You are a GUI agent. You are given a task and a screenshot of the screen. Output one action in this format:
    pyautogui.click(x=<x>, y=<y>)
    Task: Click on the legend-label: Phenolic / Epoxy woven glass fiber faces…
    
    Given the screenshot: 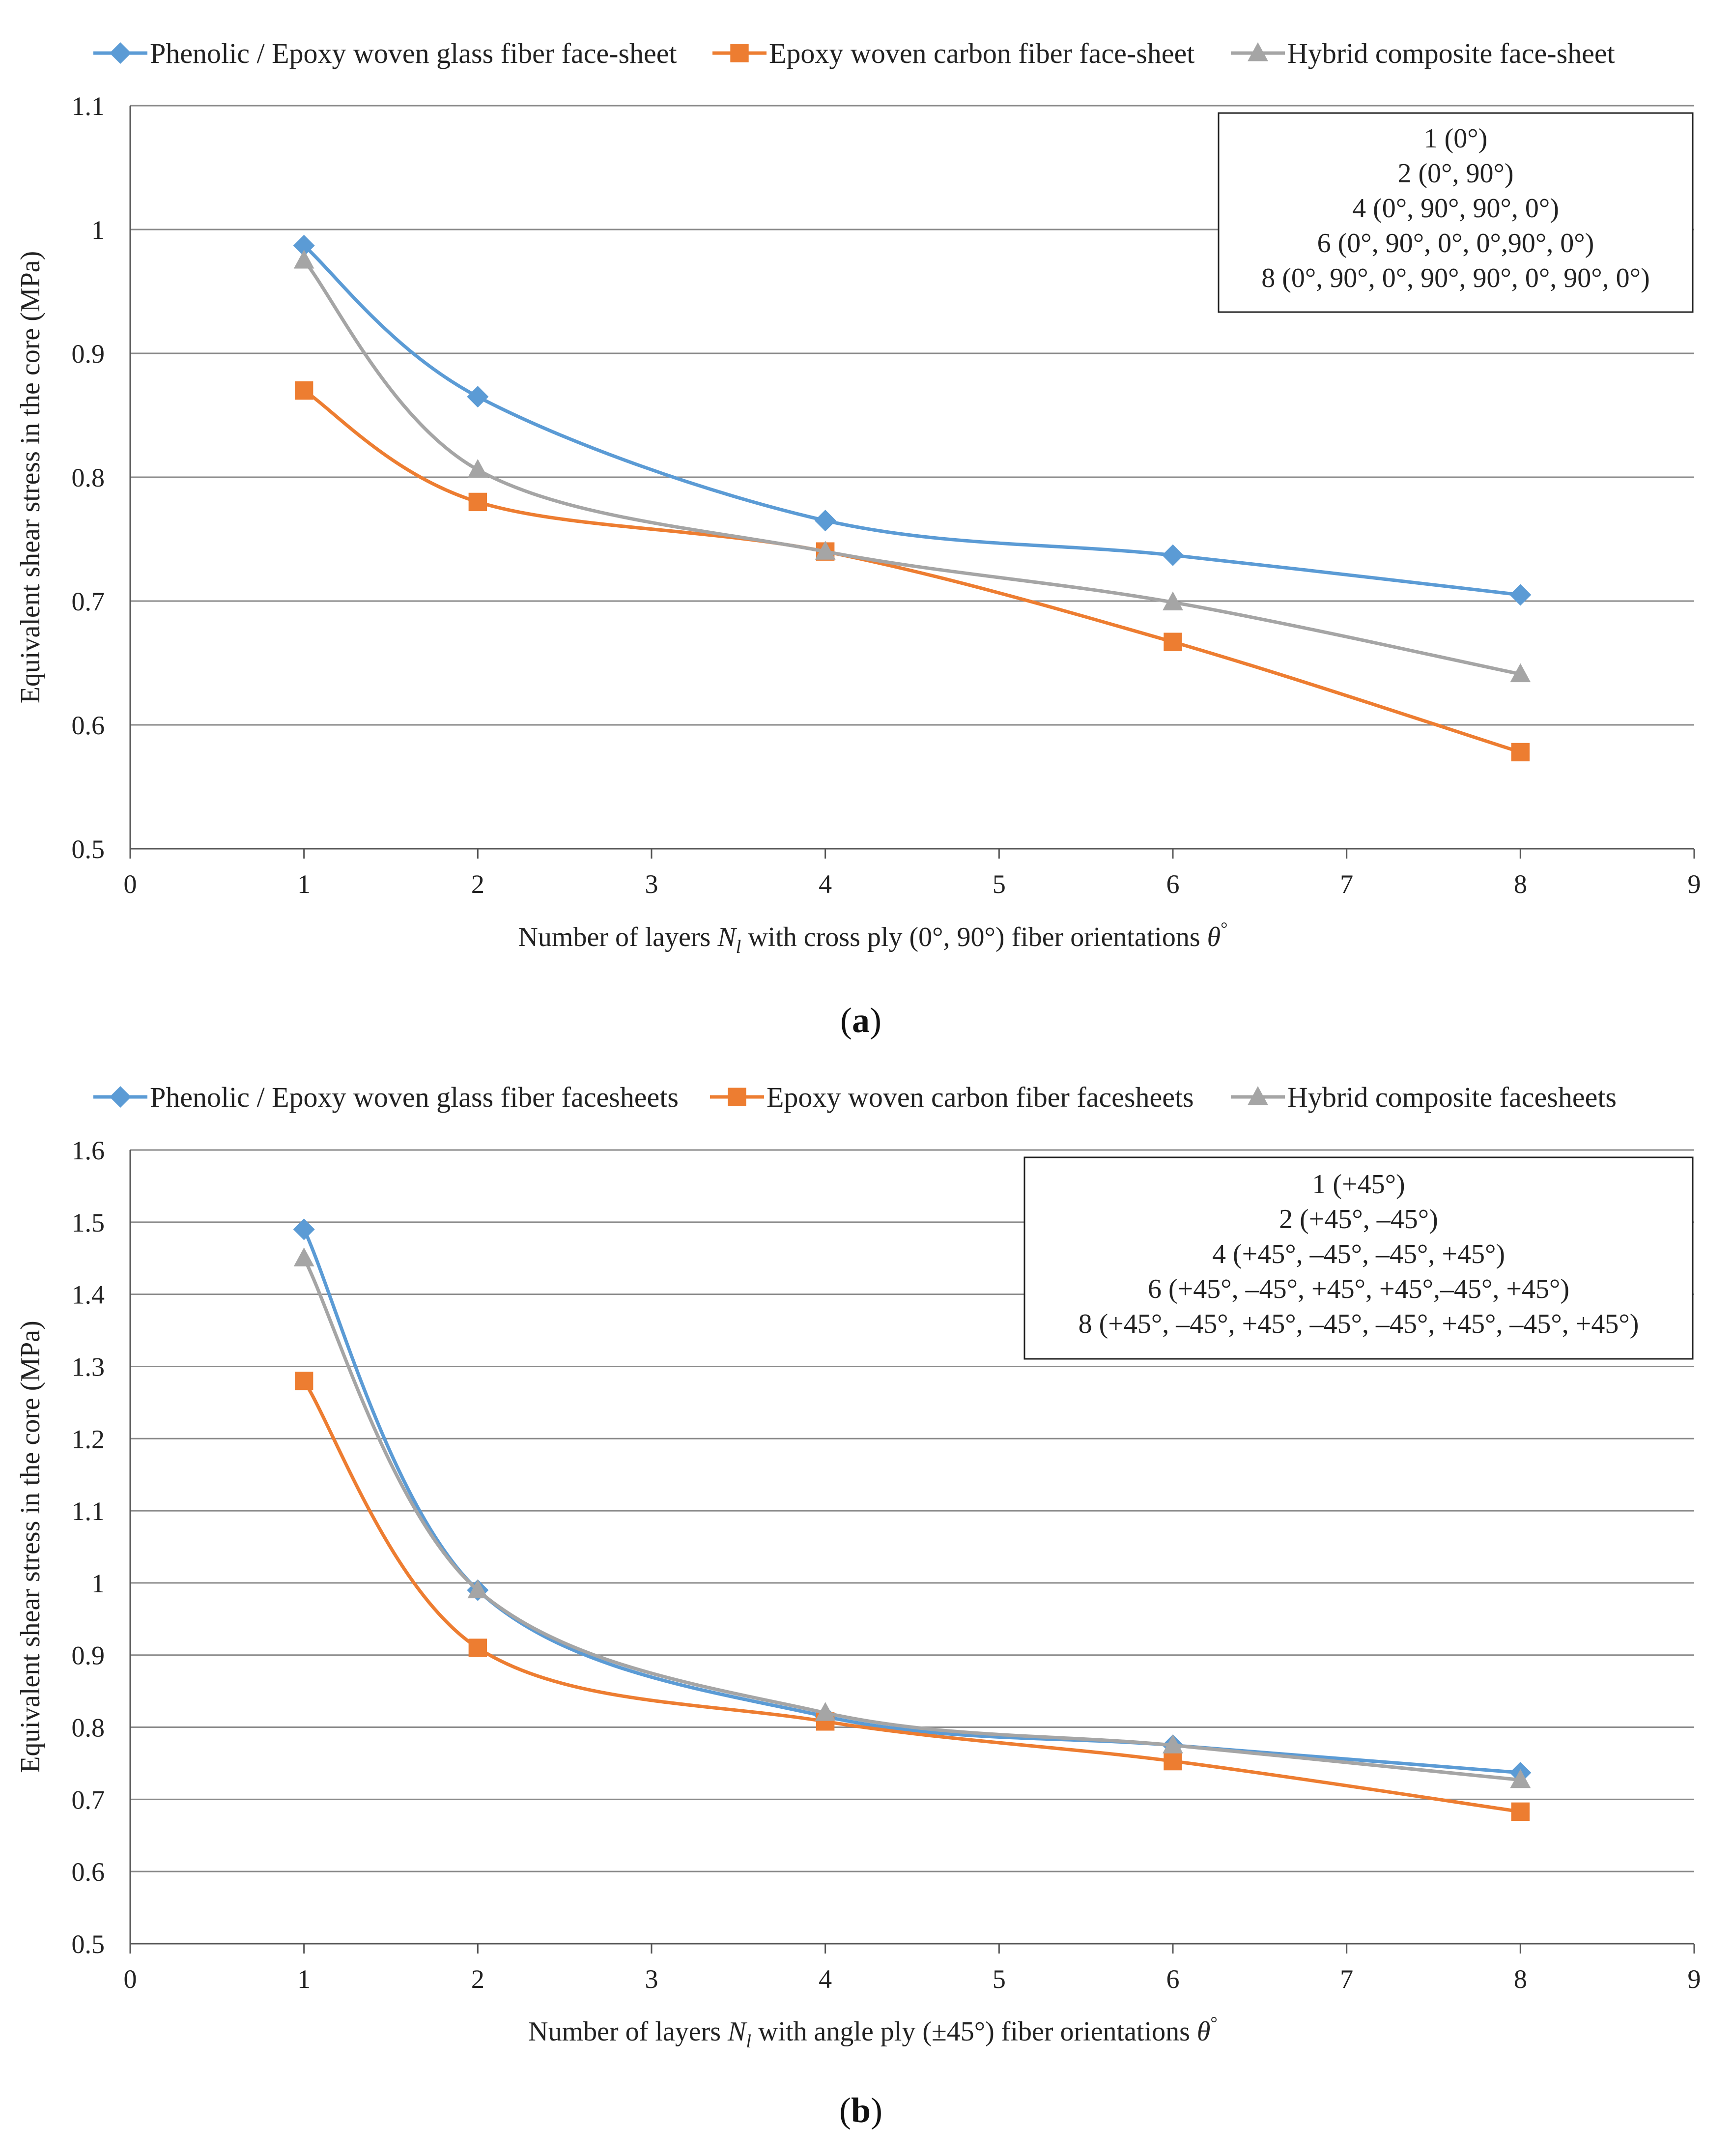 What is the action you would take?
    pyautogui.click(x=414, y=1097)
    